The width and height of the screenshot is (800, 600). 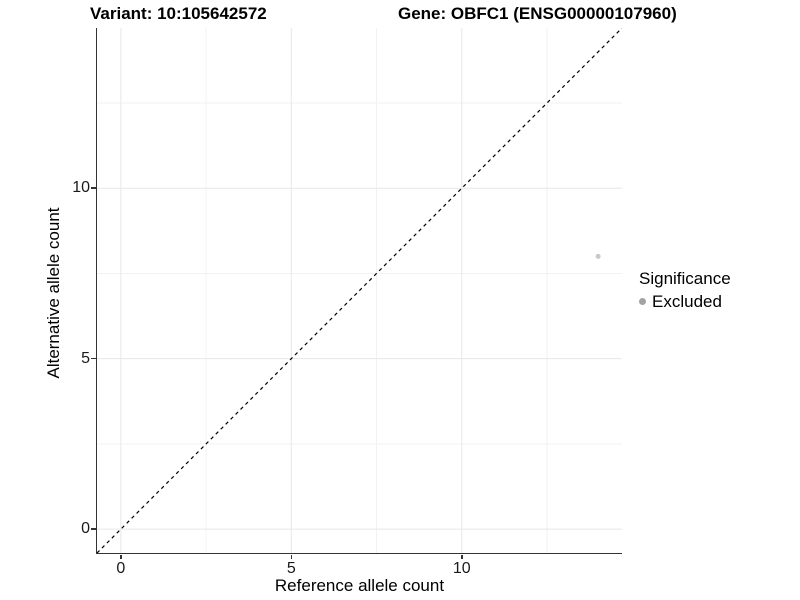 What do you see at coordinates (291, 568) in the screenshot?
I see `x-tick-label: 5` at bounding box center [291, 568].